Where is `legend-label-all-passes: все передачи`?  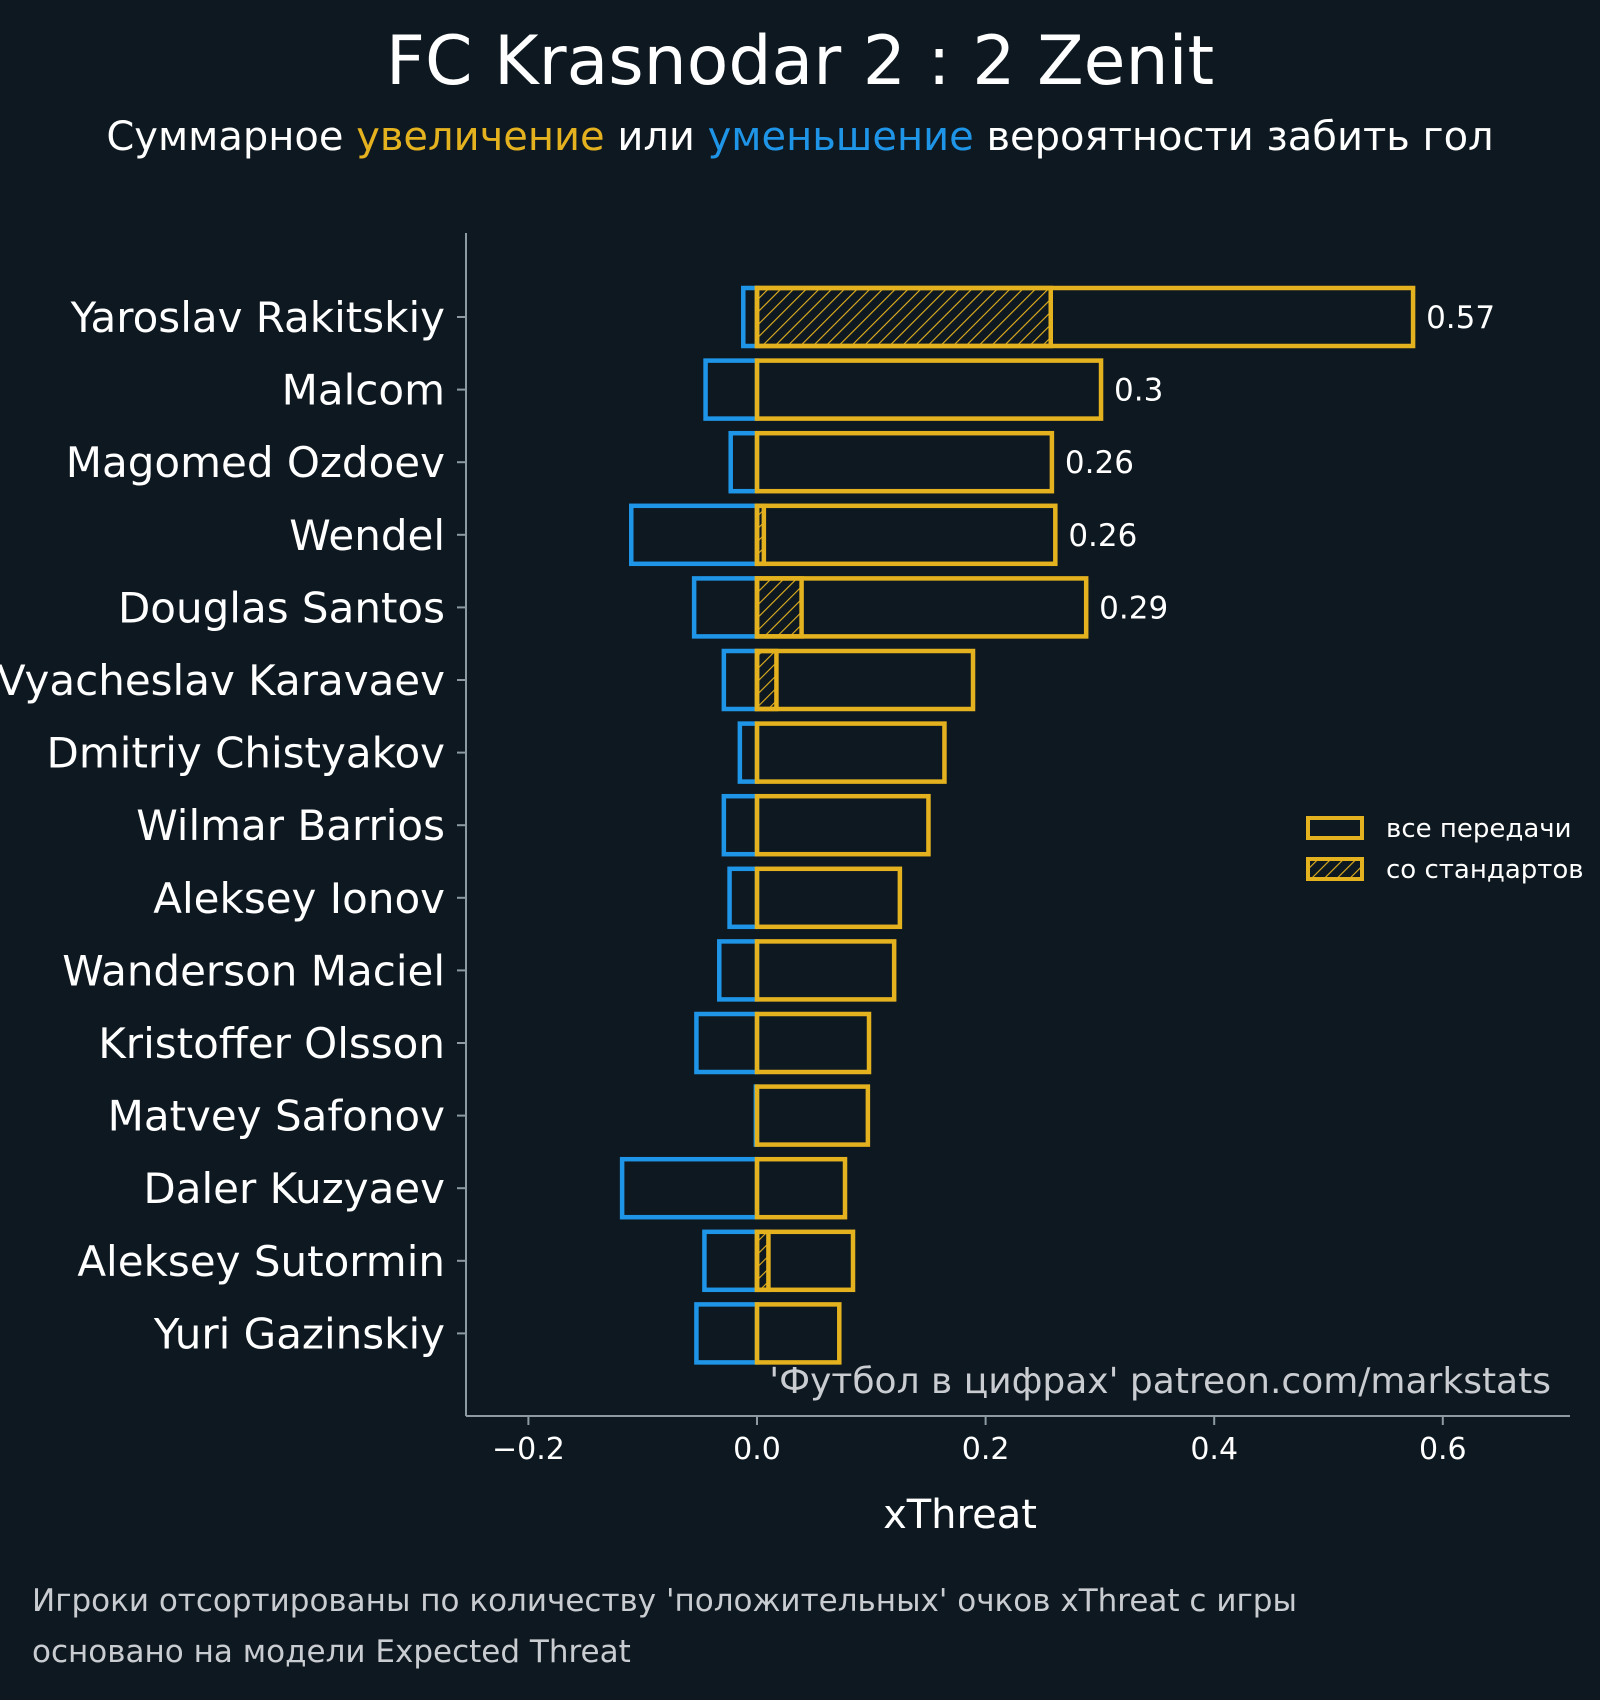
legend-label-all-passes: все передачи is located at coordinates (1479, 829).